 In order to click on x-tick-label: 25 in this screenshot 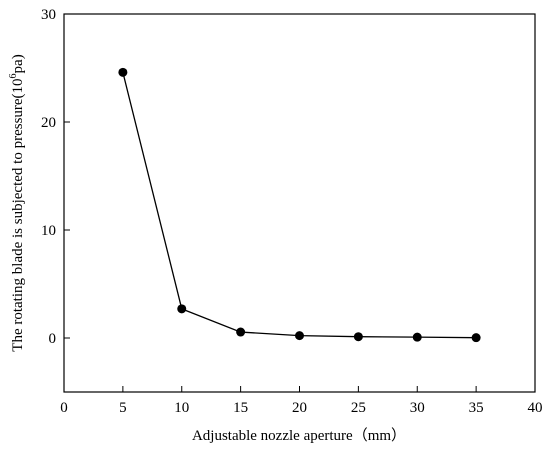, I will do `click(358, 408)`.